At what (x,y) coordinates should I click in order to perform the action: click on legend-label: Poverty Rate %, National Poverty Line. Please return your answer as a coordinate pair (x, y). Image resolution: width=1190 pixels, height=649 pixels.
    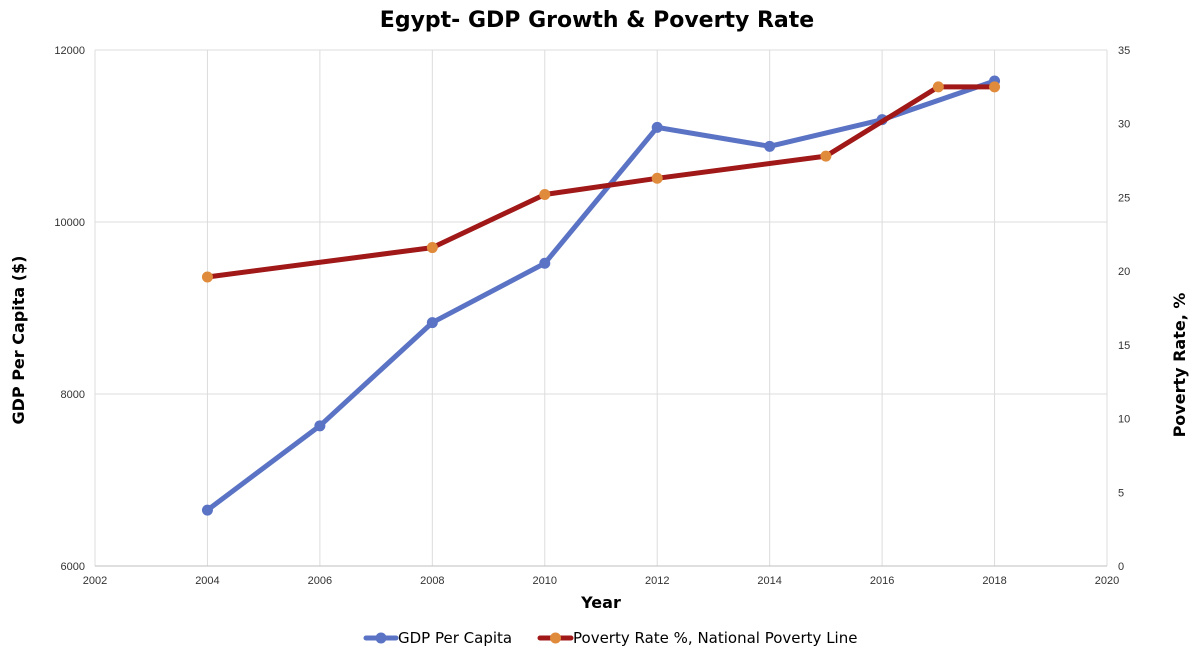
    Looking at the image, I should click on (715, 638).